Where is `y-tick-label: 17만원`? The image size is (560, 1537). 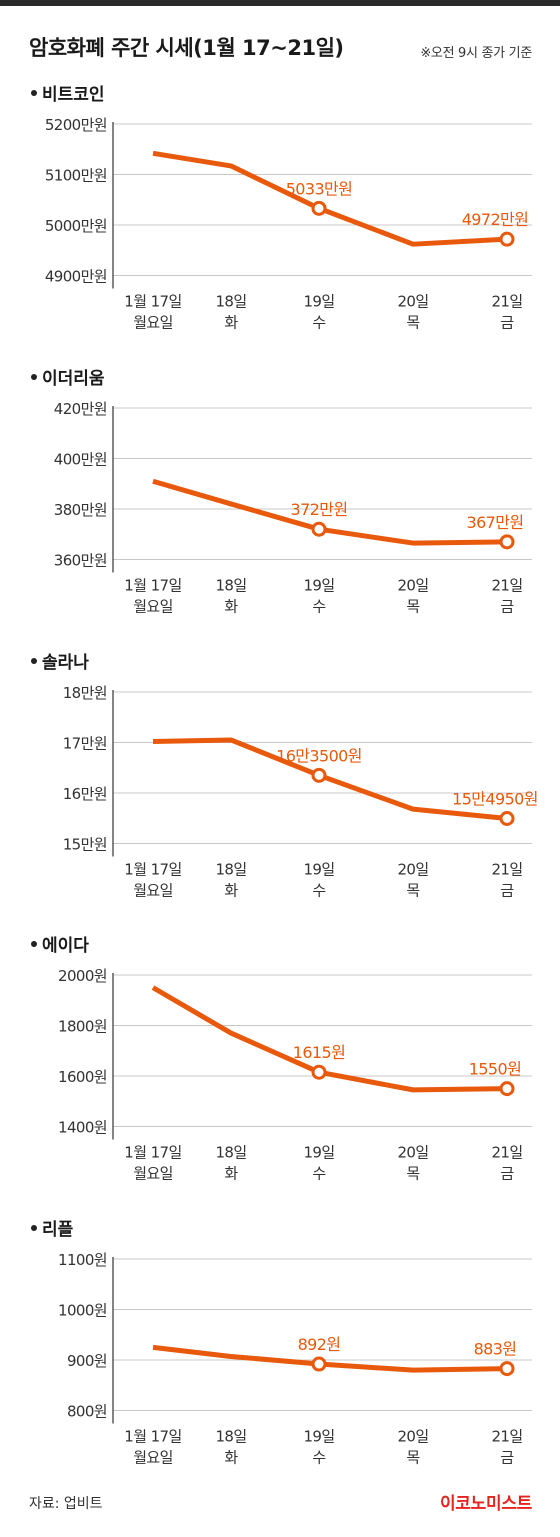 y-tick-label: 17만원 is located at coordinates (85, 744).